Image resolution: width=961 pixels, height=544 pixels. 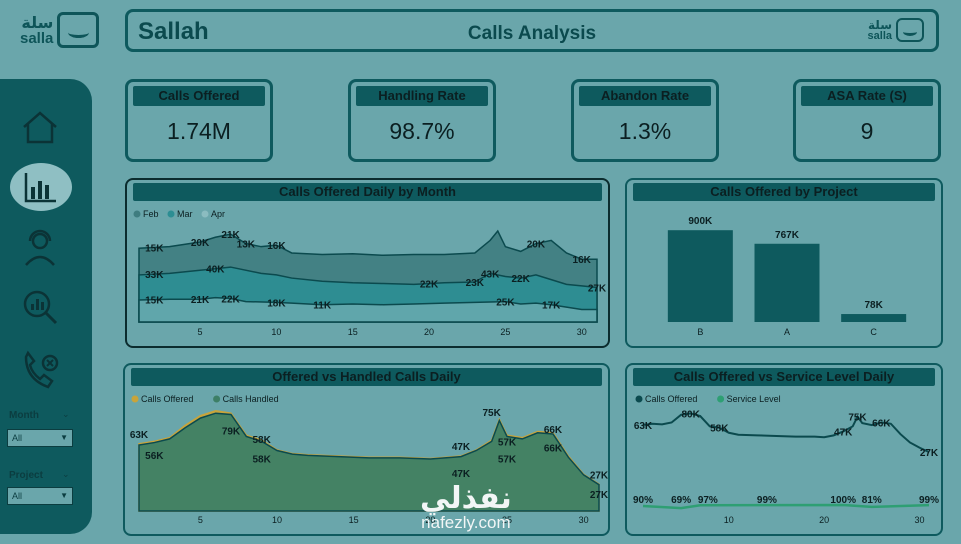 I want to click on legend-mar-marker, so click(x=171, y=214).